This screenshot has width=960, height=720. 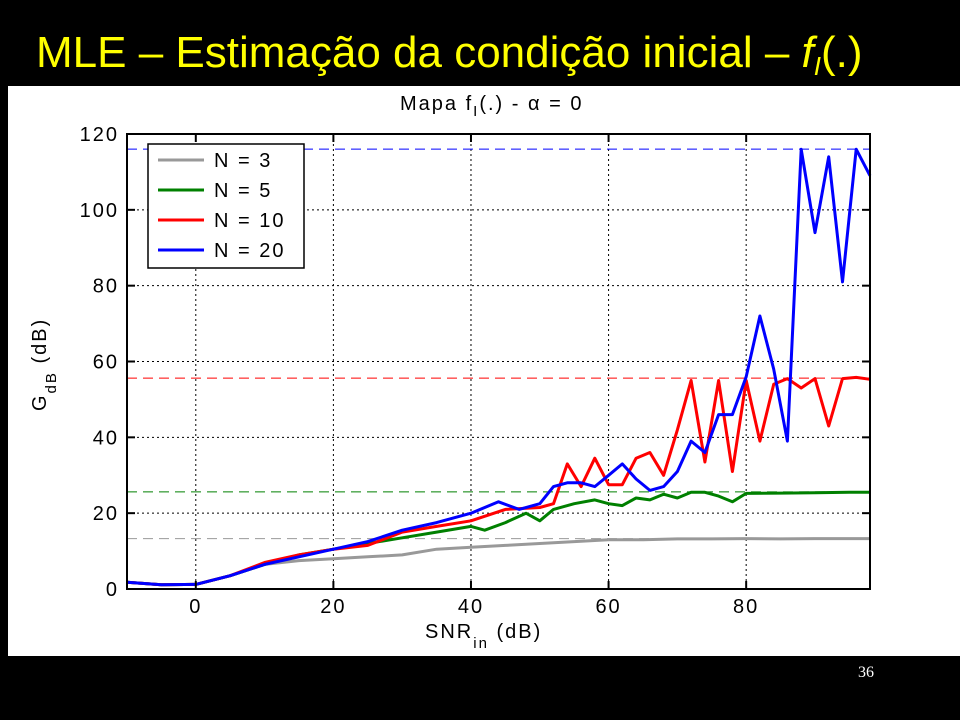 I want to click on x-tick-label: 0, so click(x=195, y=607).